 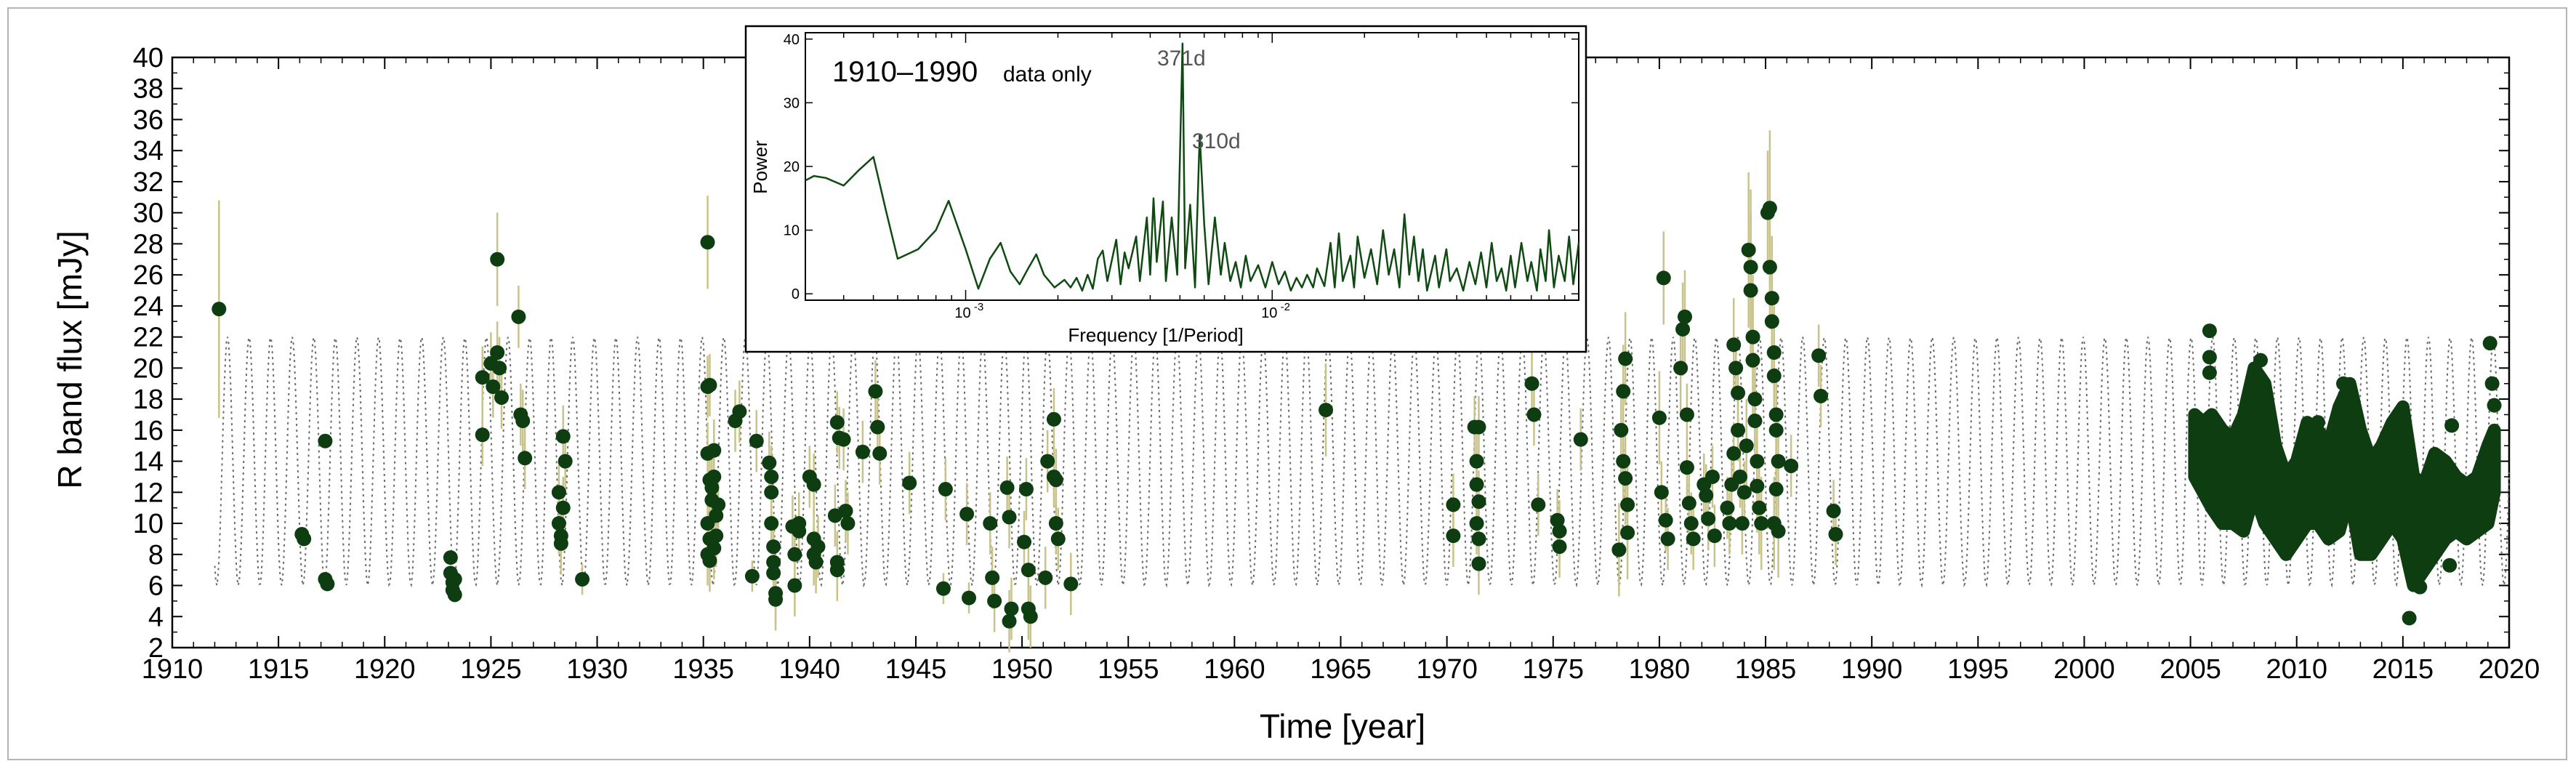 What do you see at coordinates (156, 617) in the screenshot?
I see `y-tick-label: 4` at bounding box center [156, 617].